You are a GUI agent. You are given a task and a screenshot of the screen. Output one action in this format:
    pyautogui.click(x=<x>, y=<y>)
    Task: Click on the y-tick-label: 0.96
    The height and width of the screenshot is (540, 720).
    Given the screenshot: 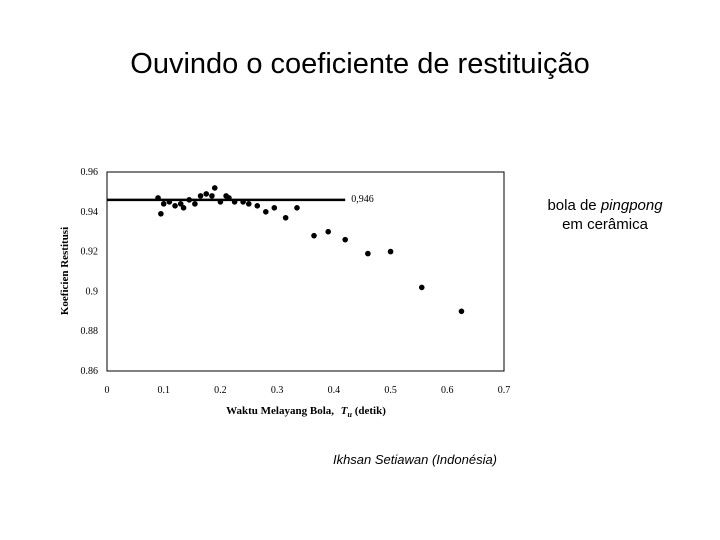 What is the action you would take?
    pyautogui.click(x=90, y=172)
    